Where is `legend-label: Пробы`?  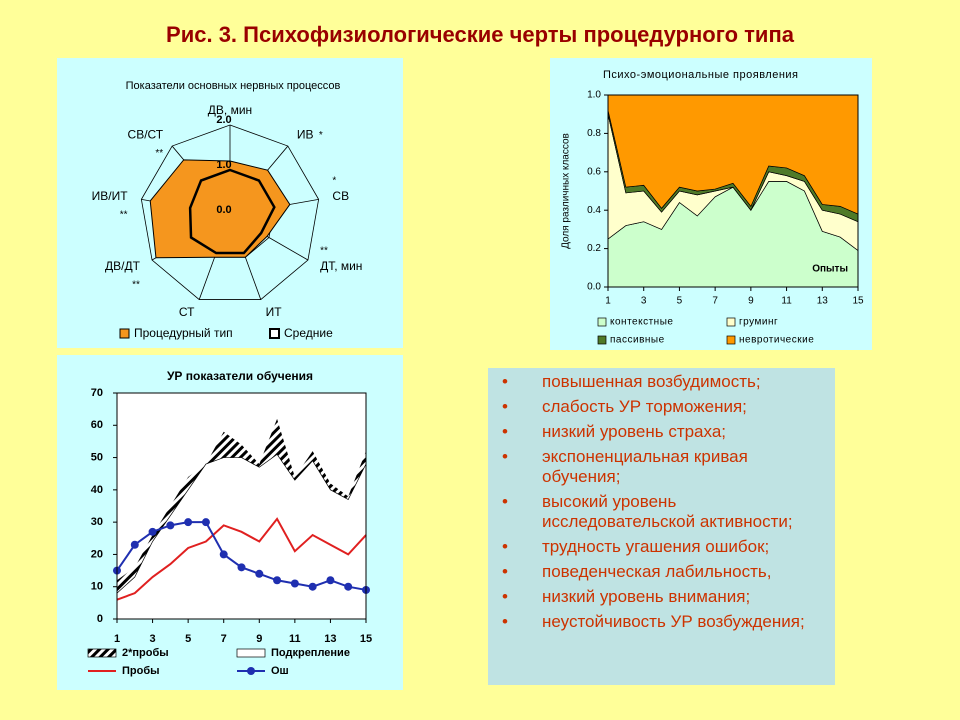
legend-label: Пробы is located at coordinates (141, 671).